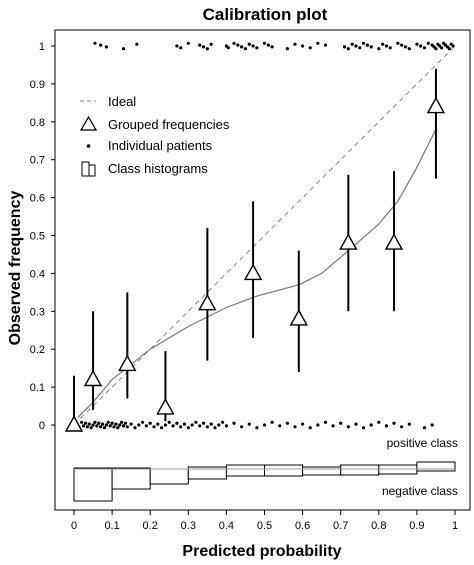 The height and width of the screenshot is (565, 474). Describe the element at coordinates (88, 146) in the screenshot. I see `legend-dot-swatch` at that location.